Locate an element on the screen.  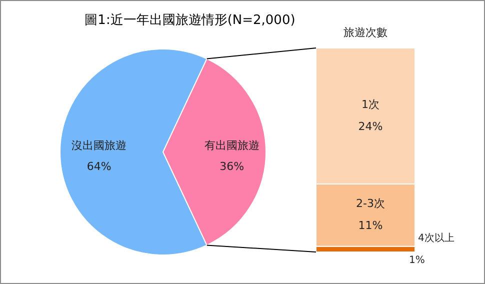
chart-title: 旅遊次數 is located at coordinates (366, 32).